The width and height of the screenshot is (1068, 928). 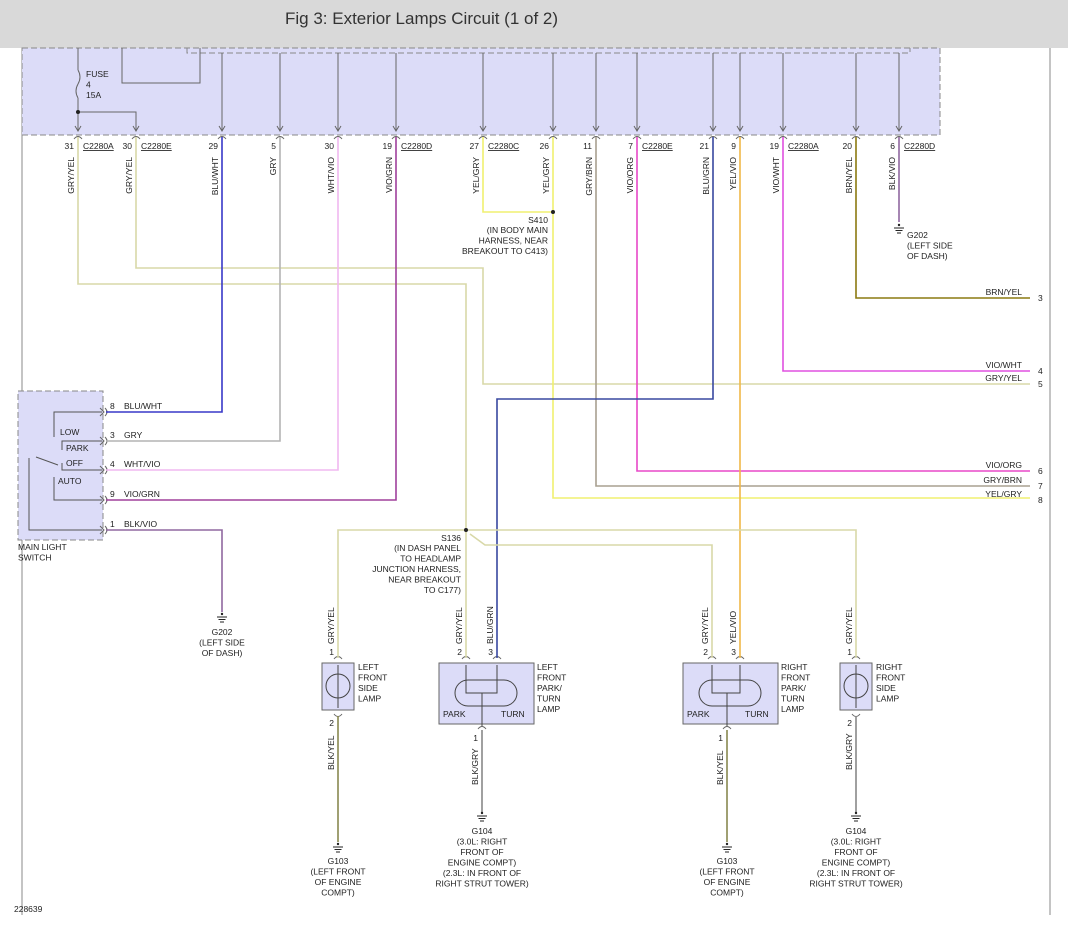 I want to click on splice-label: TO HEADLAMP, so click(x=430, y=559).